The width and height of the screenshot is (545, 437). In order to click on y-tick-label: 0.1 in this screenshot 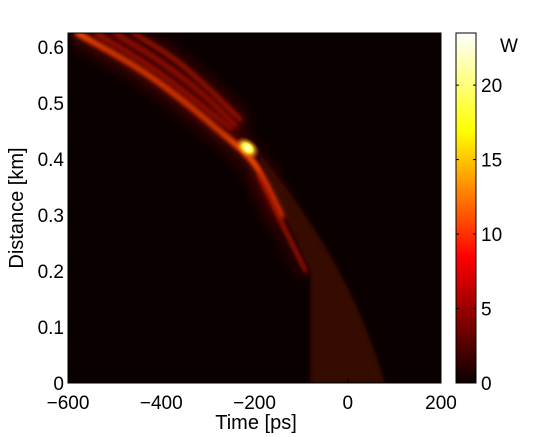, I will do `click(51, 328)`.